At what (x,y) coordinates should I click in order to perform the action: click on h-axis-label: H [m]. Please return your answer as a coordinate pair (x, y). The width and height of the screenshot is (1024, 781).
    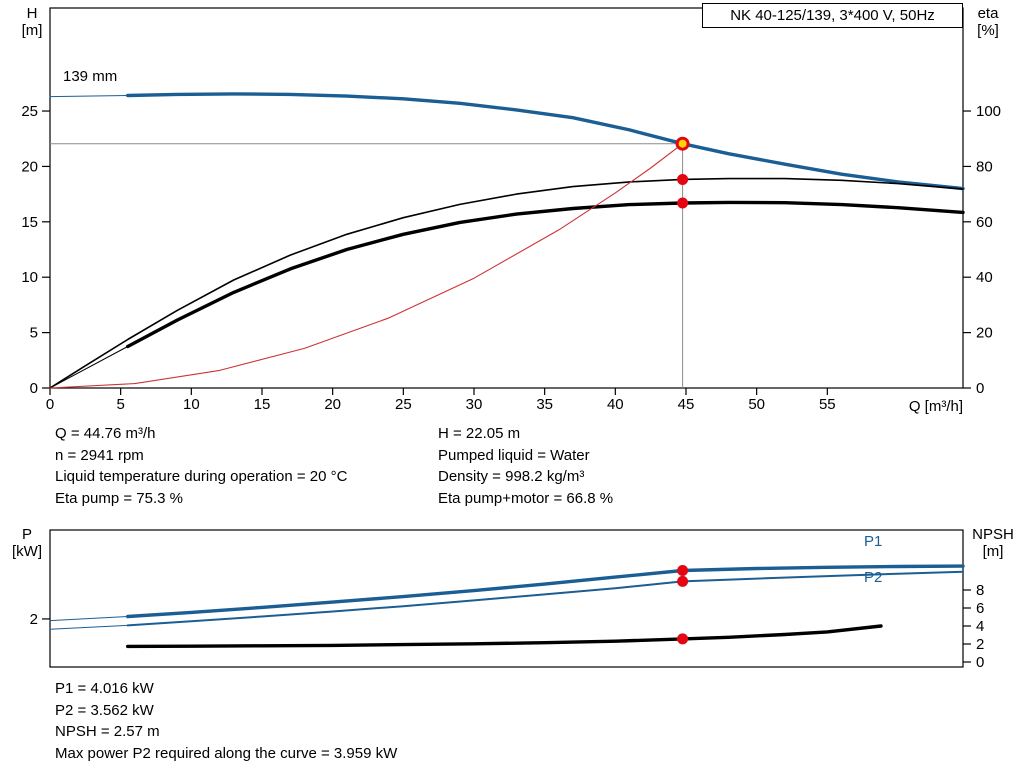
    Looking at the image, I should click on (32, 22).